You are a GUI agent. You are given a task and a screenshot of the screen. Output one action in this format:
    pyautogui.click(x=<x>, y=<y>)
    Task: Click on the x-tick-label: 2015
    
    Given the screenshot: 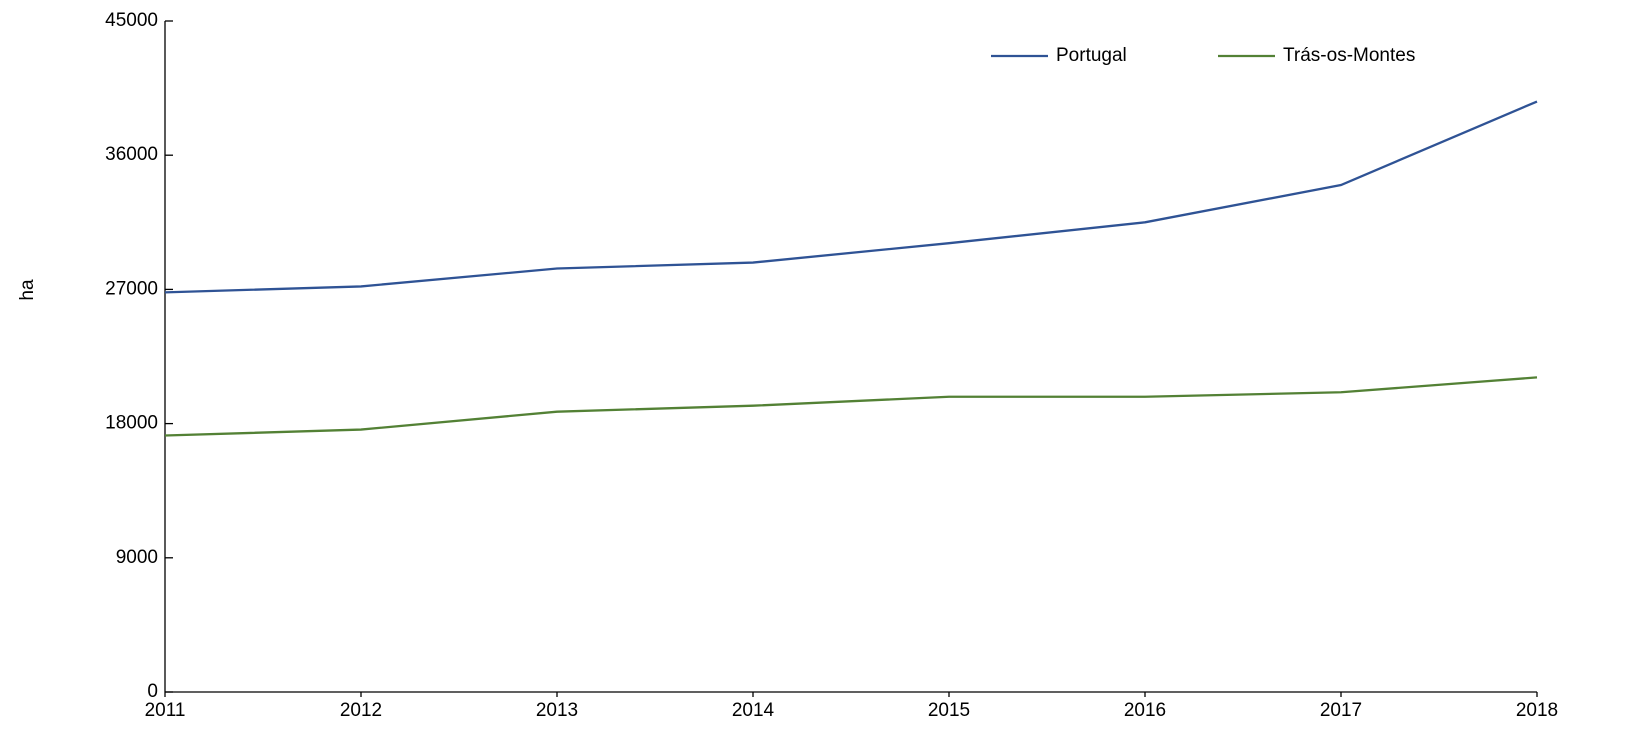 What is the action you would take?
    pyautogui.click(x=949, y=710)
    